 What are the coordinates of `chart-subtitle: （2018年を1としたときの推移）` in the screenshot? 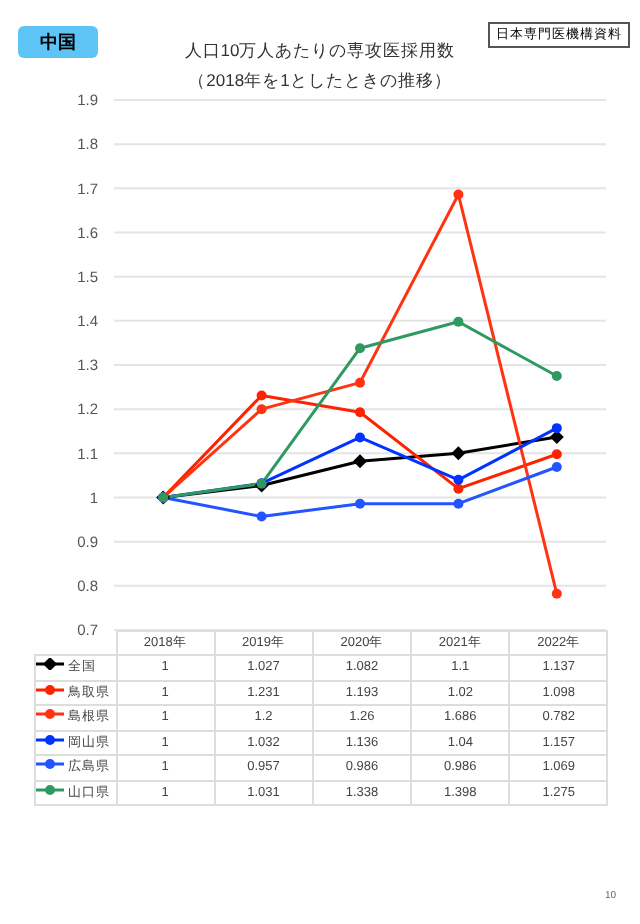 It's located at (320, 82).